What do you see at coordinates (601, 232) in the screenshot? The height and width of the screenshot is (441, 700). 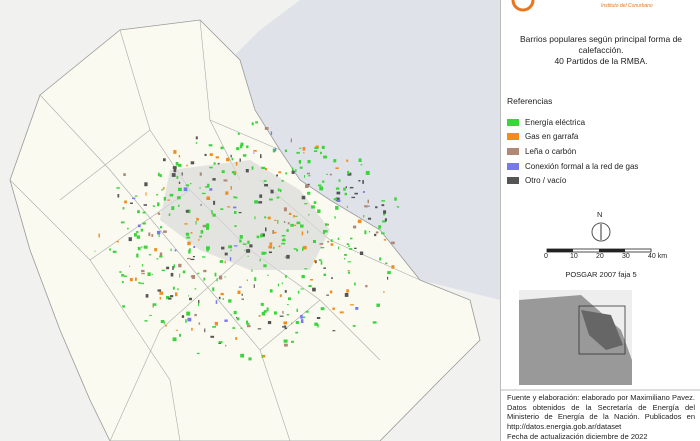 I see `north-arrow` at bounding box center [601, 232].